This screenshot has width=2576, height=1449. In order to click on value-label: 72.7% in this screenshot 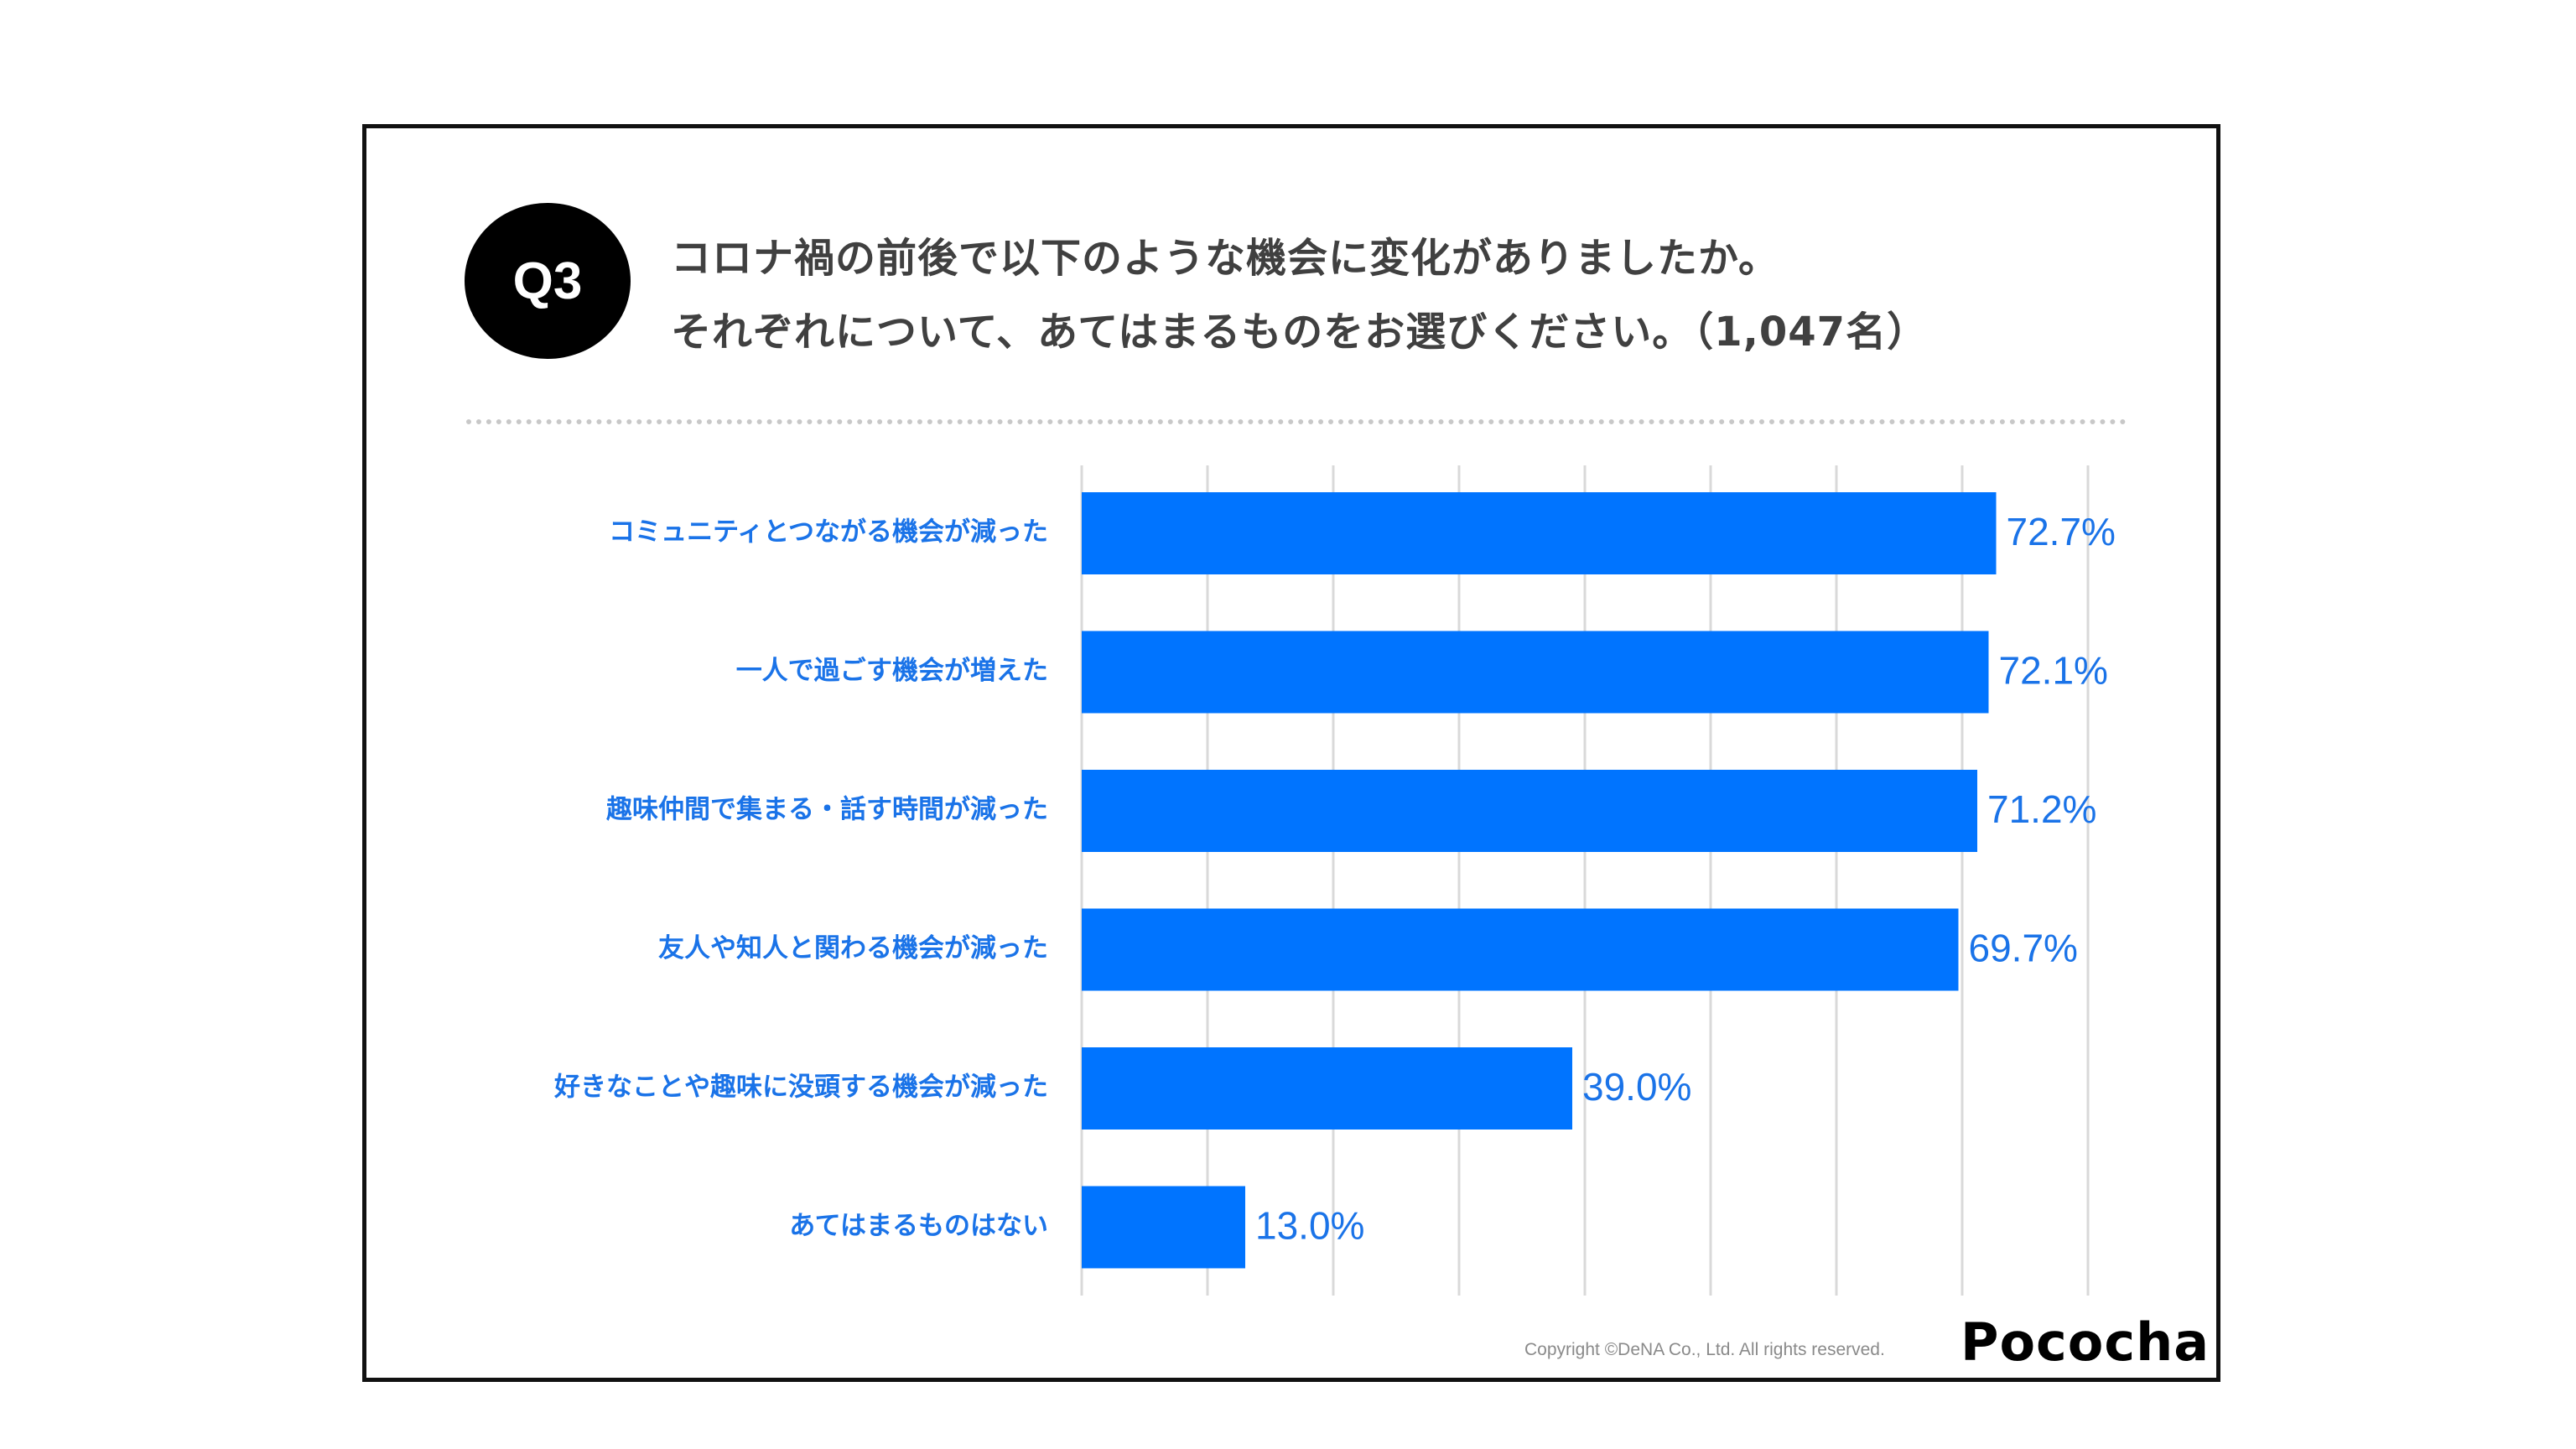, I will do `click(2061, 531)`.